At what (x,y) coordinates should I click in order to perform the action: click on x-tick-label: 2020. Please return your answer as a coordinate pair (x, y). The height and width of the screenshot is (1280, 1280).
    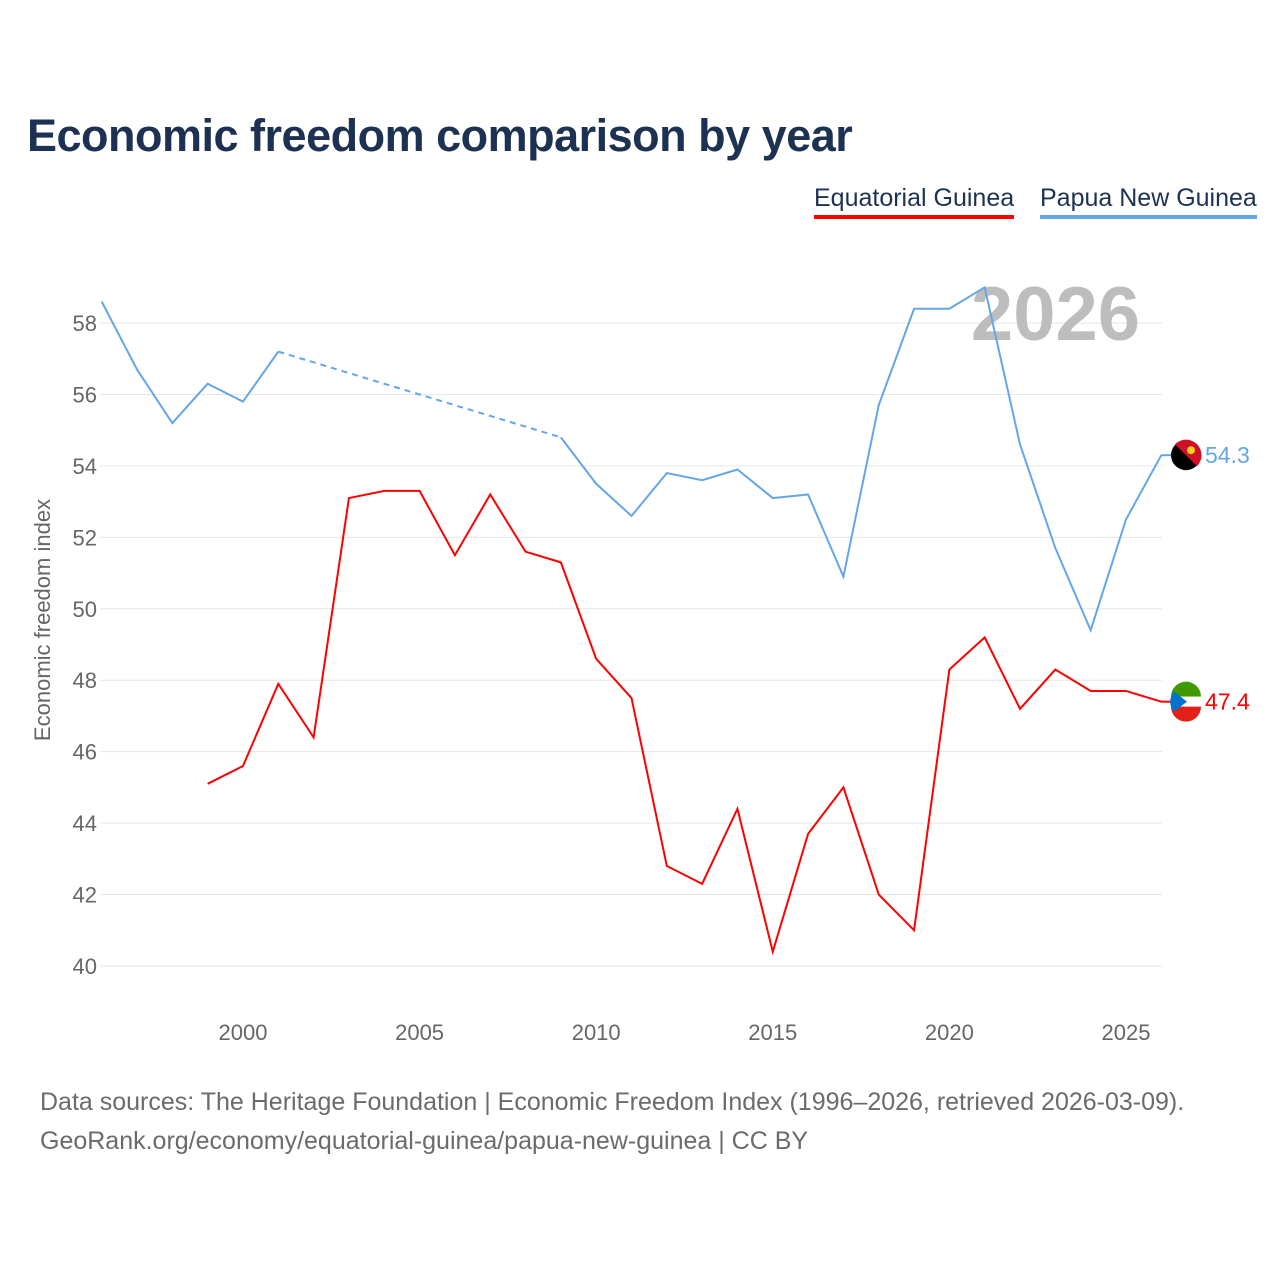
    Looking at the image, I should click on (949, 1032).